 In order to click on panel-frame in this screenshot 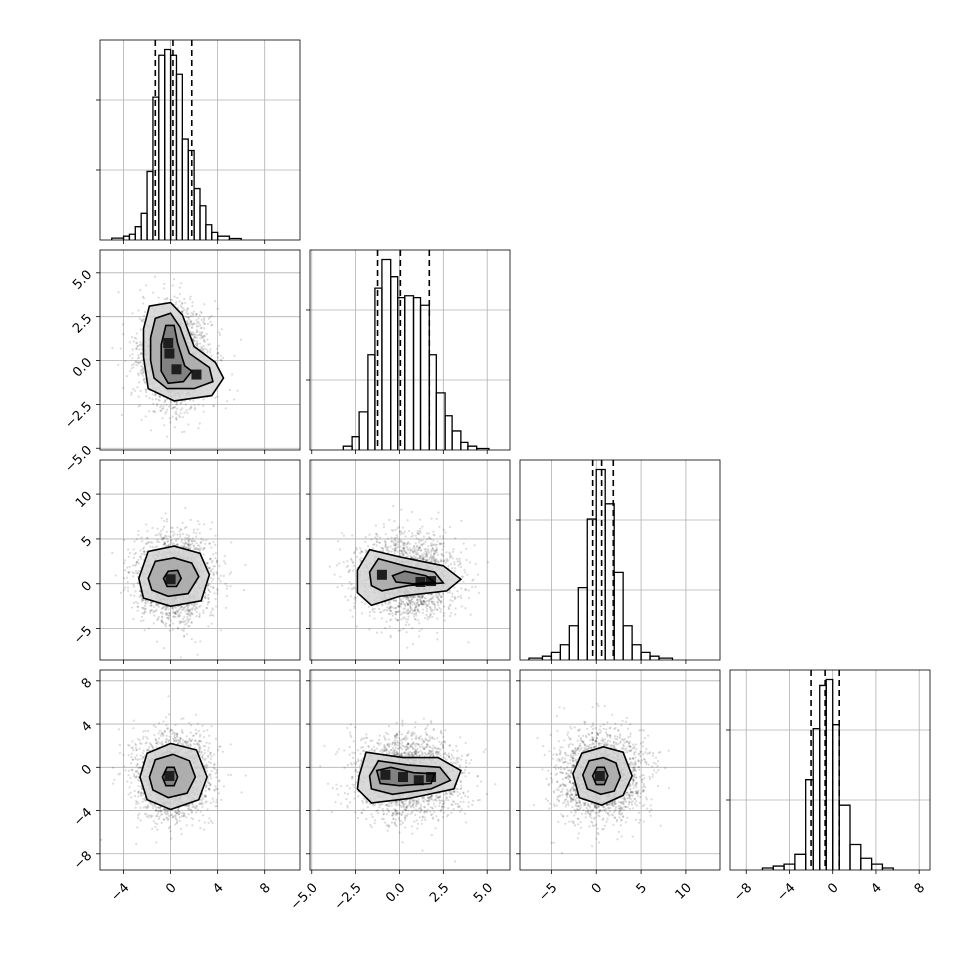, I will do `click(200, 350)`.